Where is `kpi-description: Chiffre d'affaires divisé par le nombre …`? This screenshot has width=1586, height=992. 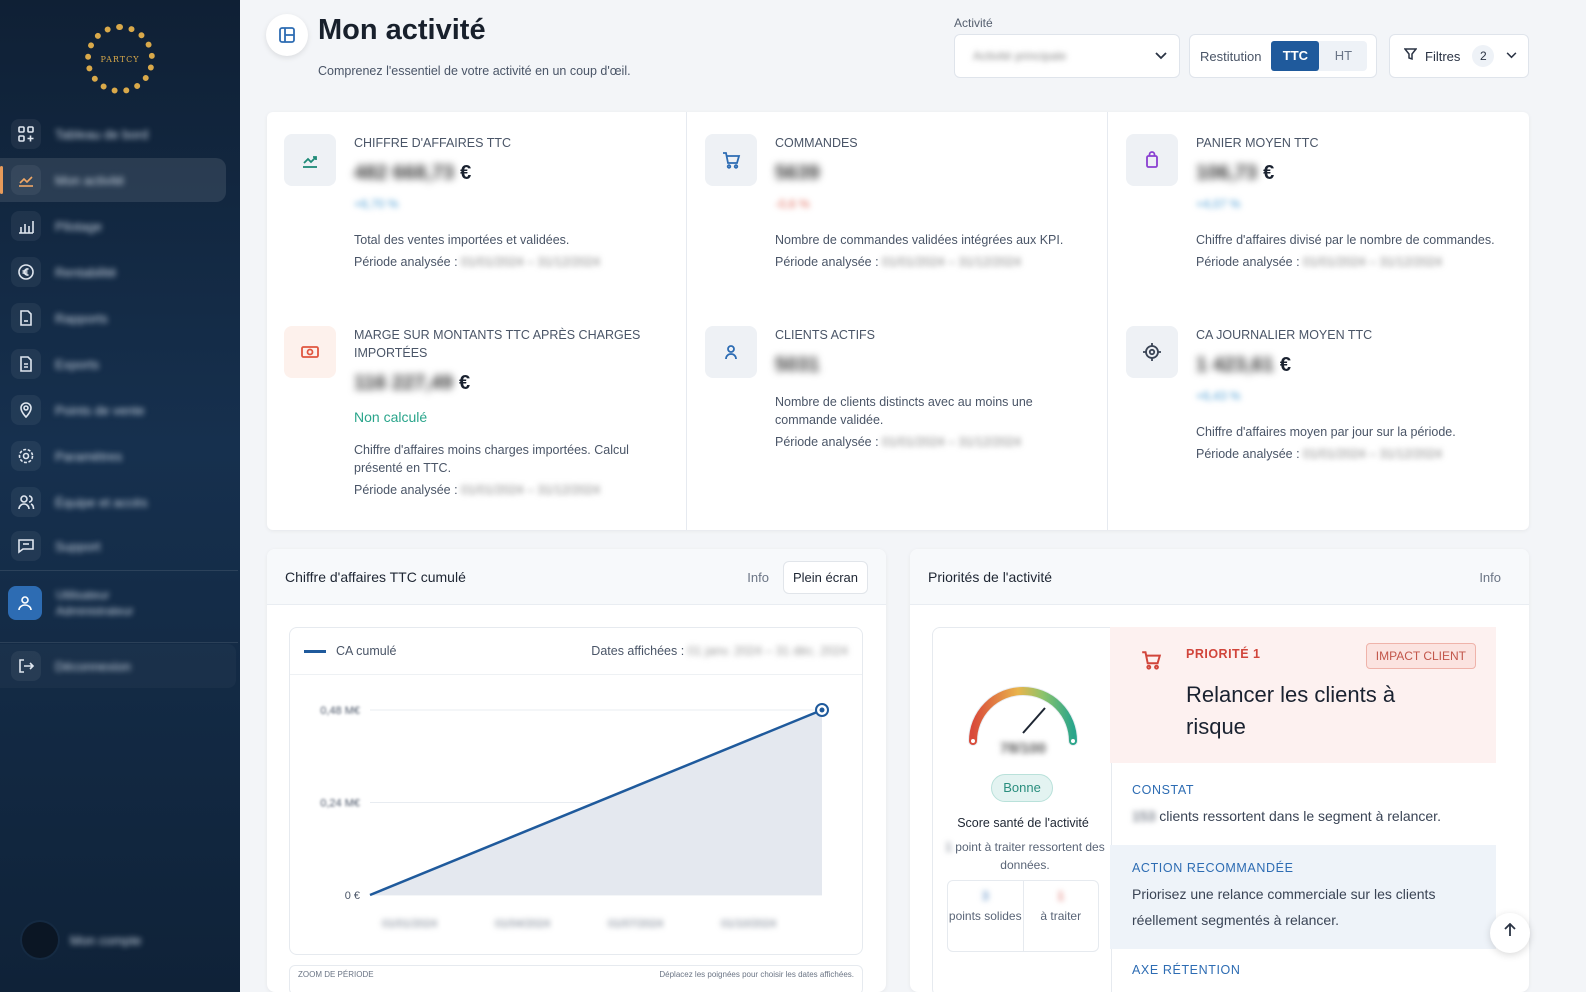
kpi-description: Chiffre d'affaires divisé par le nombre … is located at coordinates (1345, 240).